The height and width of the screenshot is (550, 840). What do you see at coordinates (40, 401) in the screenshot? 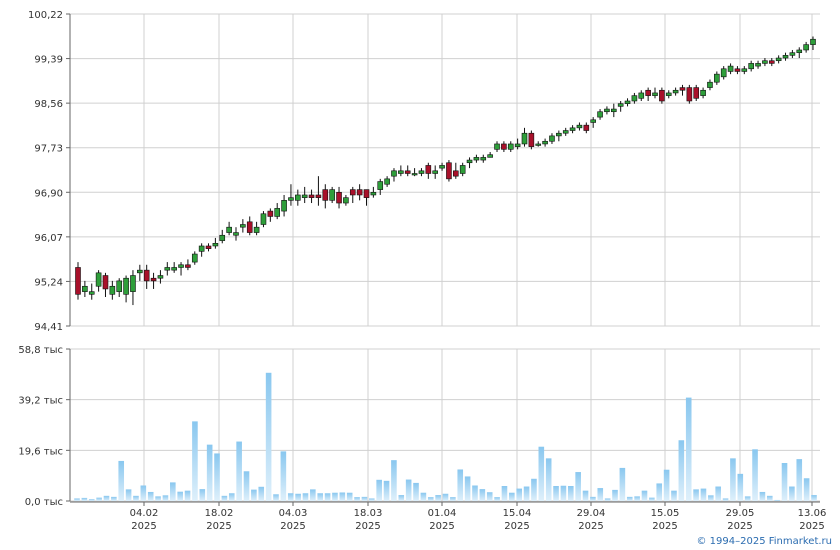
I see `volume-y-tick-label: 39,2 тыс` at bounding box center [40, 401].